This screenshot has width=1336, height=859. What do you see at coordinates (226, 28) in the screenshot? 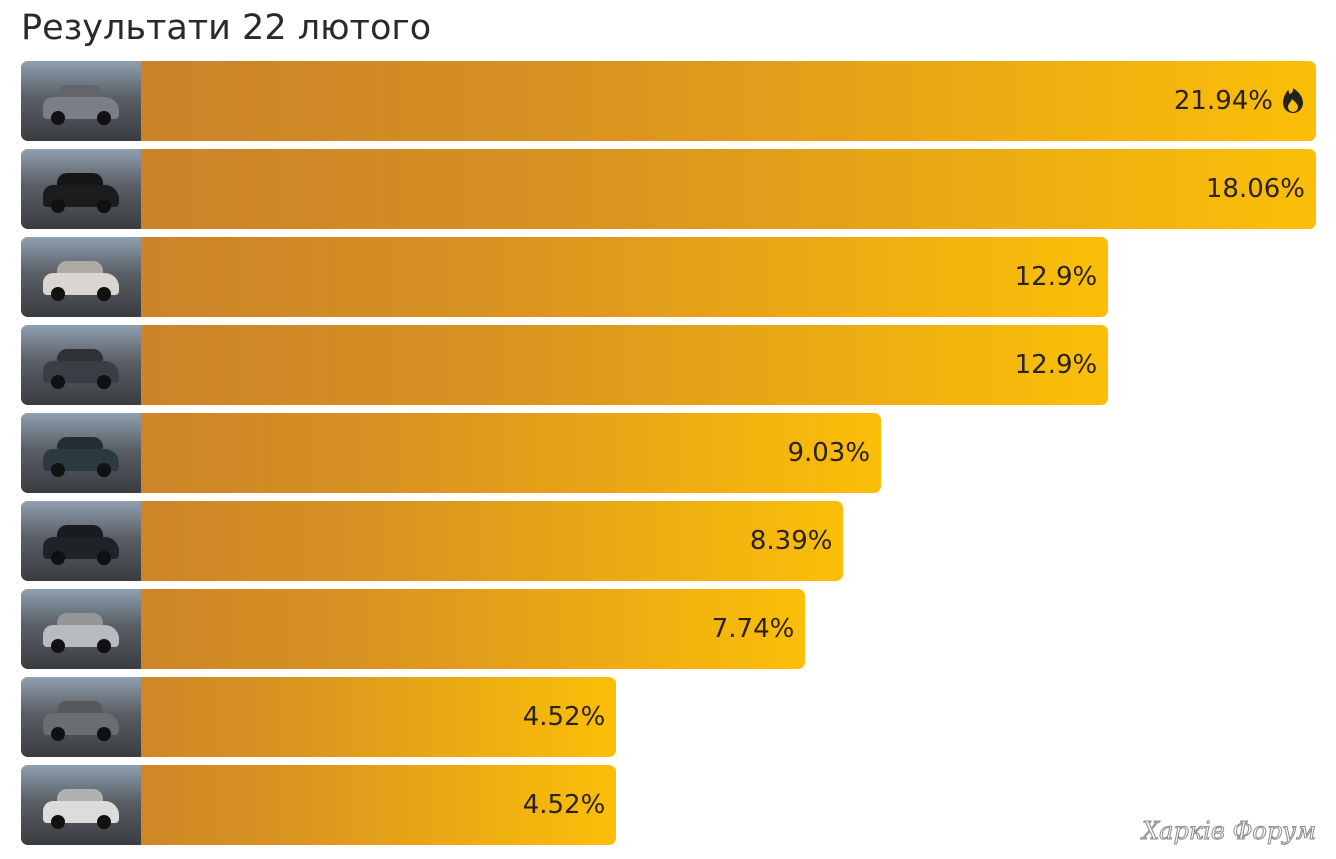
I see `page-title: Результати 22 лютого` at bounding box center [226, 28].